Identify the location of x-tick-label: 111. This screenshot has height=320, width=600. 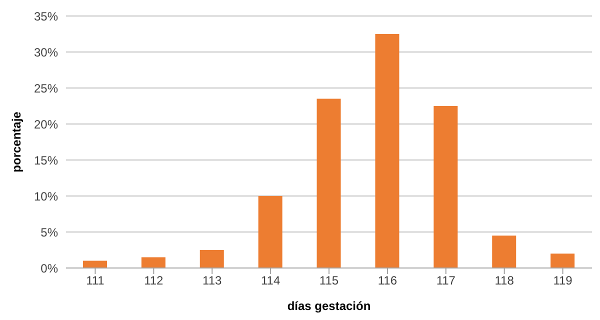
(95, 281).